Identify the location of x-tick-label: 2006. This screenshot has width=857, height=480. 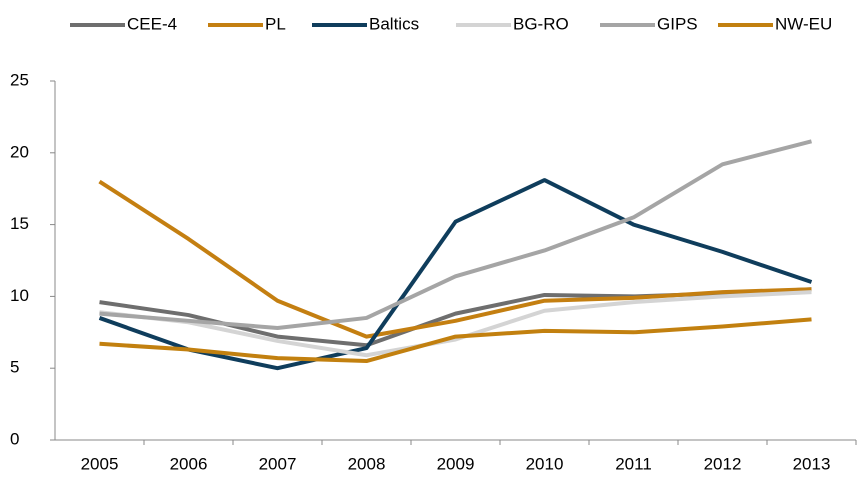
(189, 463).